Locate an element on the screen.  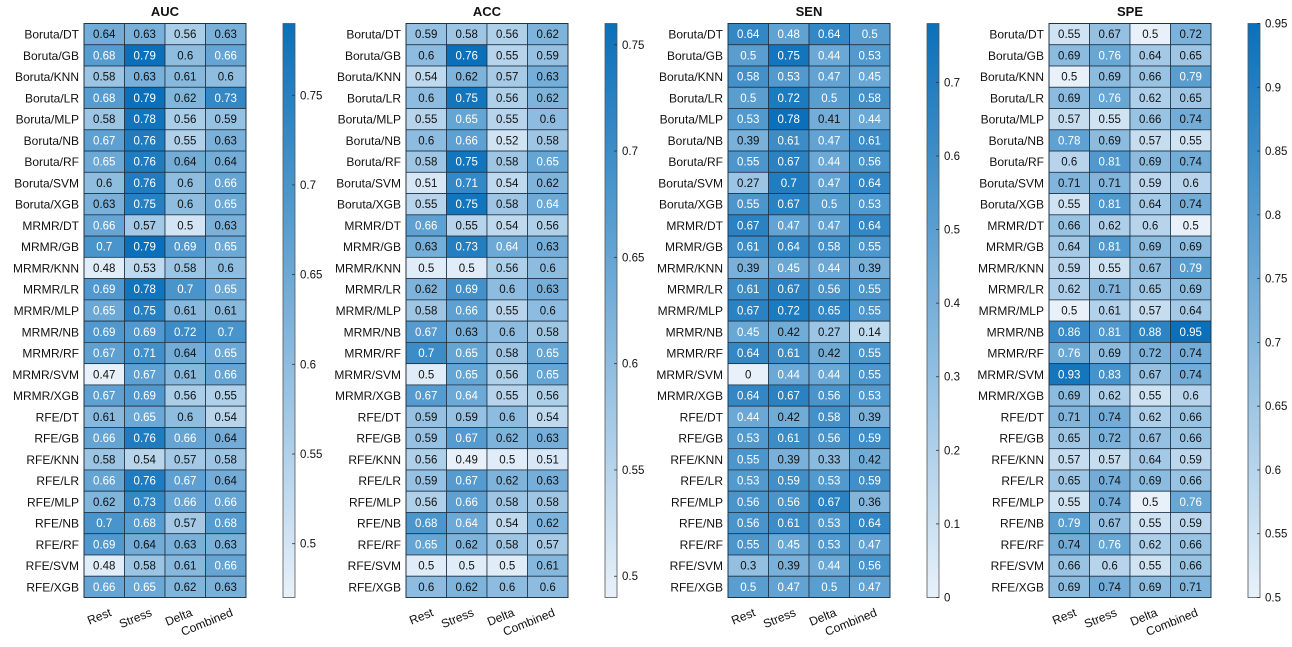
cell-value-label: 0.69 is located at coordinates (185, 248).